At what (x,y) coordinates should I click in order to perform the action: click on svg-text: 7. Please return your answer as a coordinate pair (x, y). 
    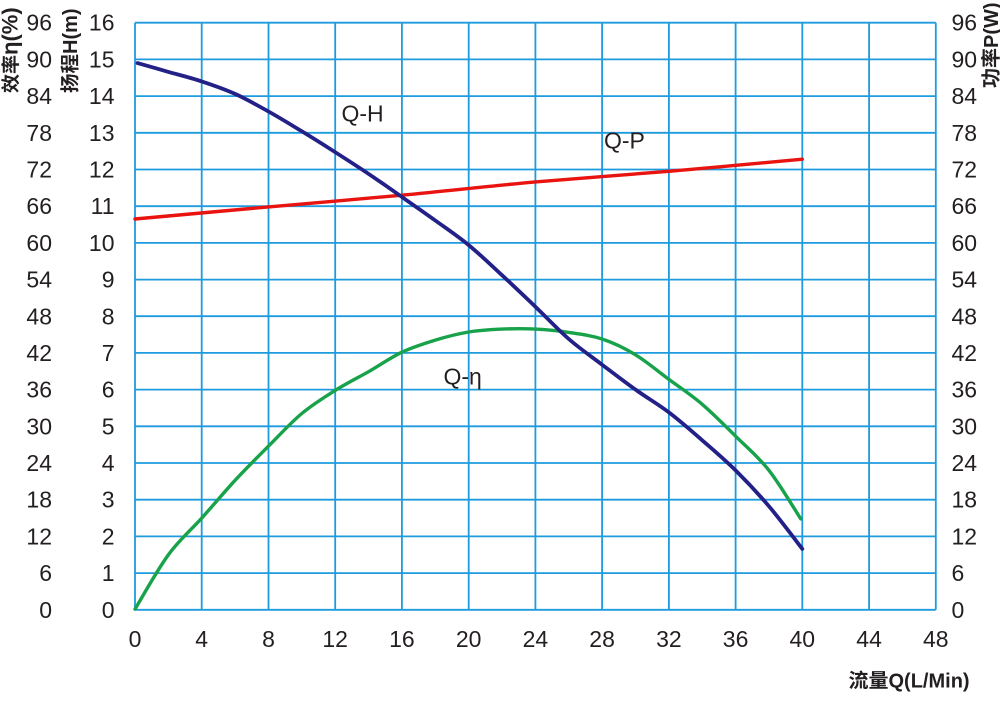
    Looking at the image, I should click on (108, 353).